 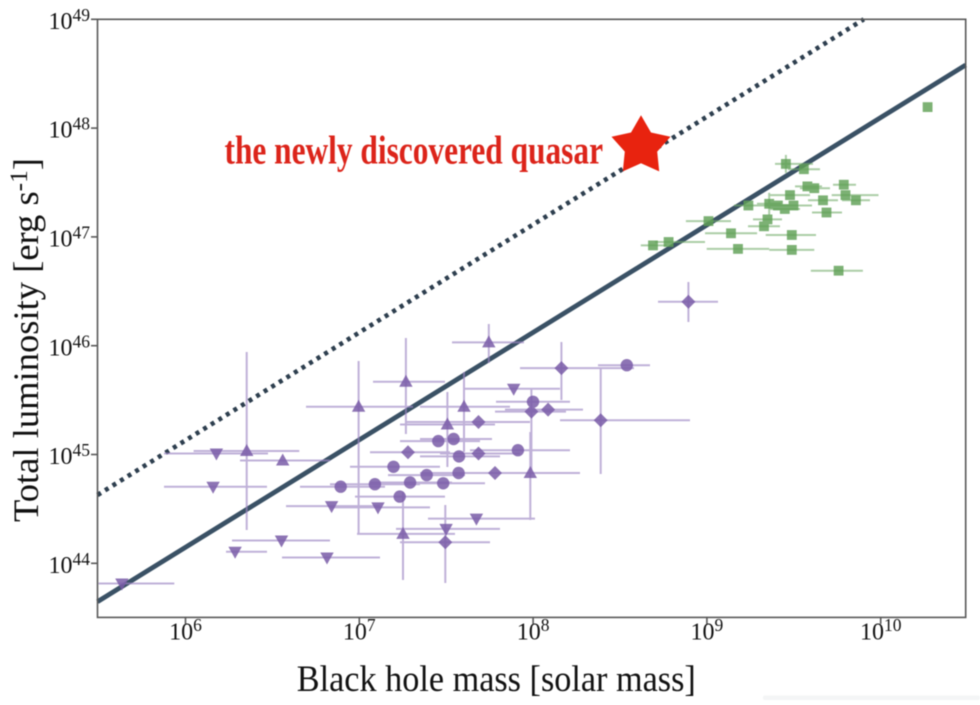 I want to click on svg-text: 10⁸, so click(x=533, y=630).